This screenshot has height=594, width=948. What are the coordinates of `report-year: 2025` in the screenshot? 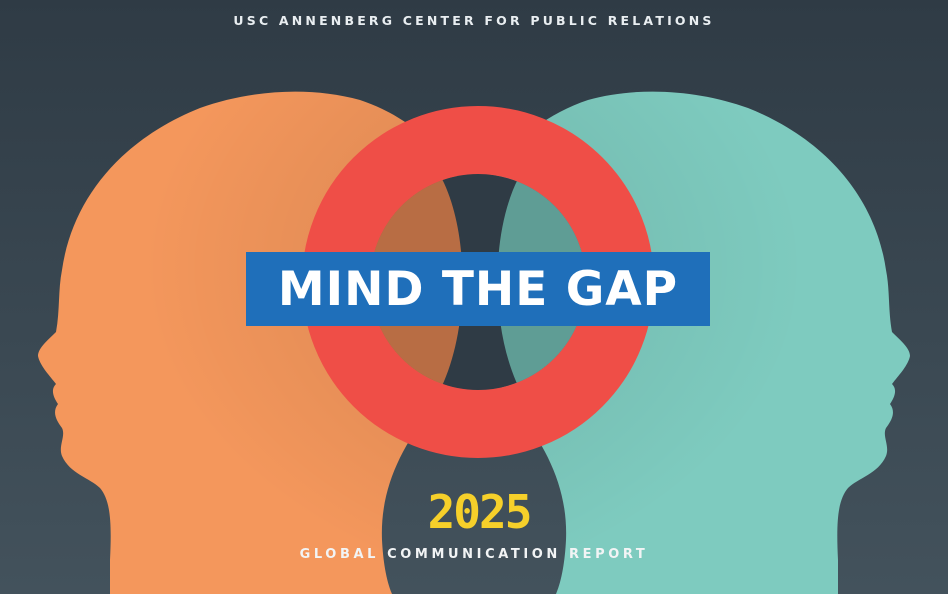 It's located at (480, 512).